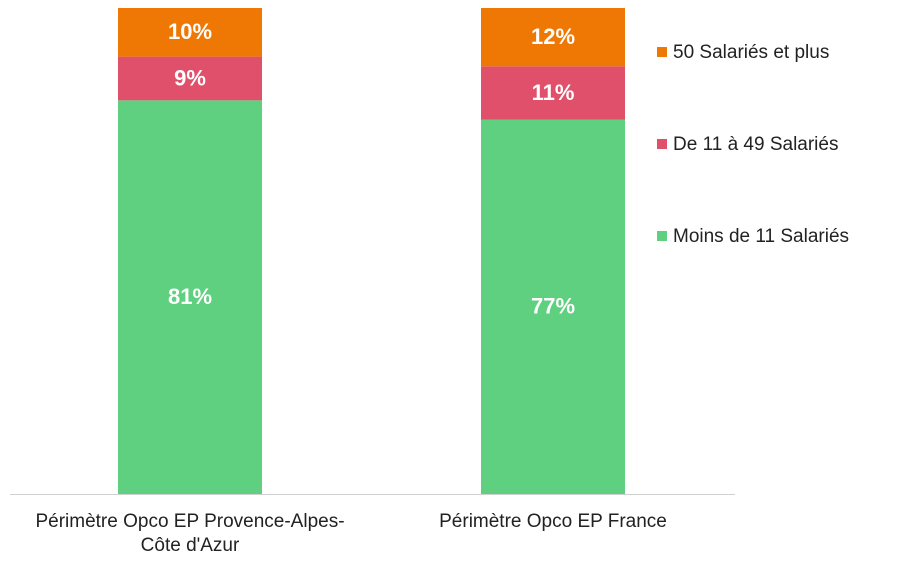 The height and width of the screenshot is (562, 900). I want to click on value-label: 81%, so click(190, 296).